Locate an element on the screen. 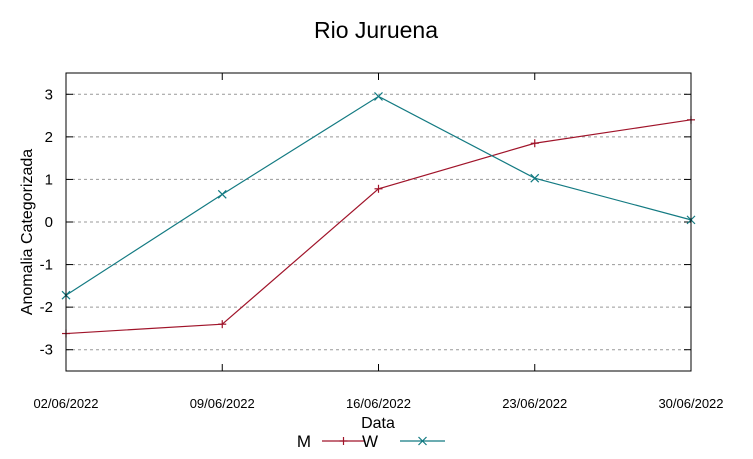 This screenshot has width=753, height=459. y-tick-label: 0 is located at coordinates (49, 222).